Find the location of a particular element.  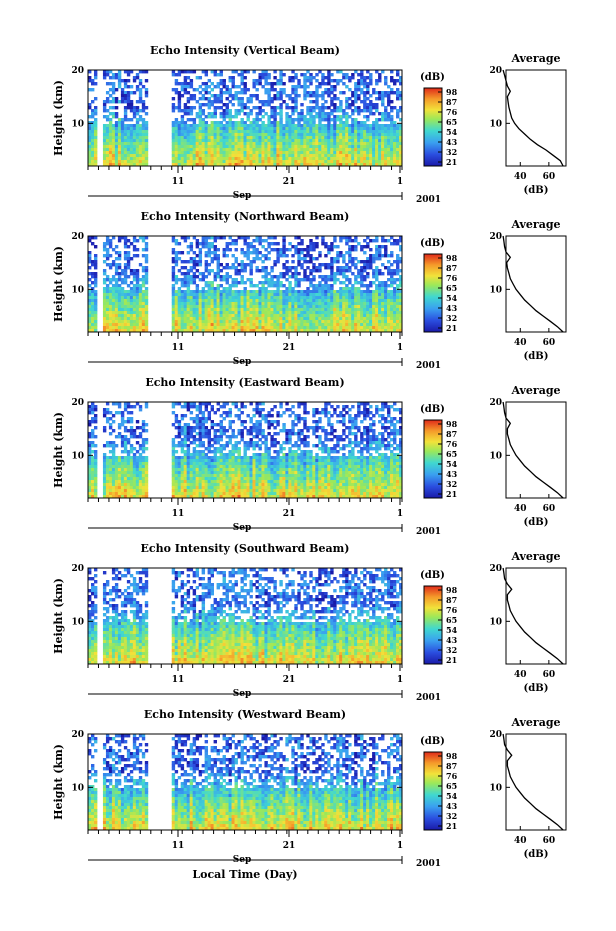

x-tick-label: 1 is located at coordinates (400, 348).